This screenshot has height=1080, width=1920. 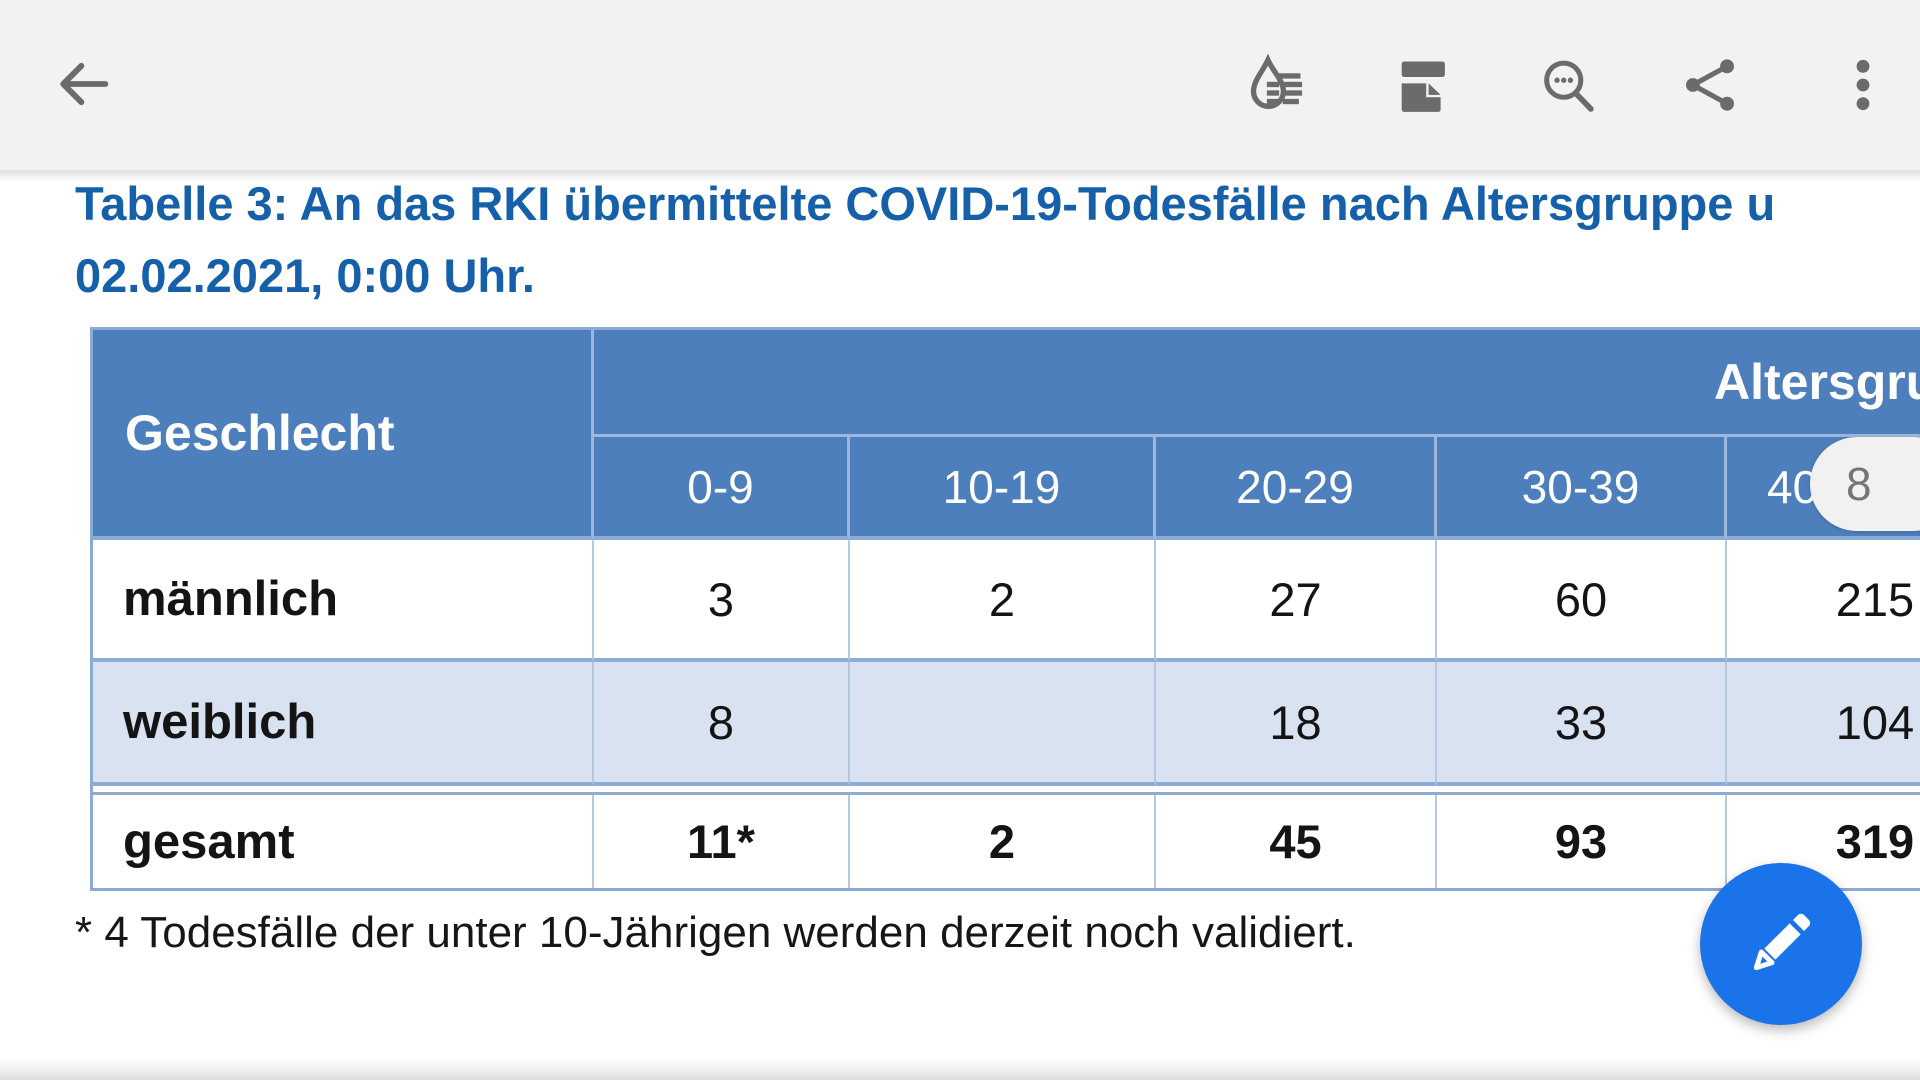 I want to click on back-arrow-icon, so click(x=84, y=84).